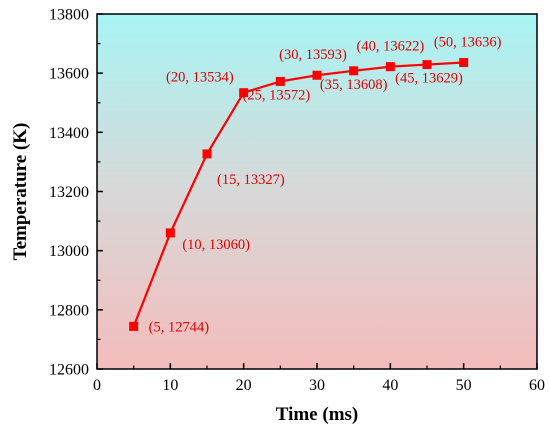 The image size is (550, 433). I want to click on x-tick-label: 20, so click(244, 385).